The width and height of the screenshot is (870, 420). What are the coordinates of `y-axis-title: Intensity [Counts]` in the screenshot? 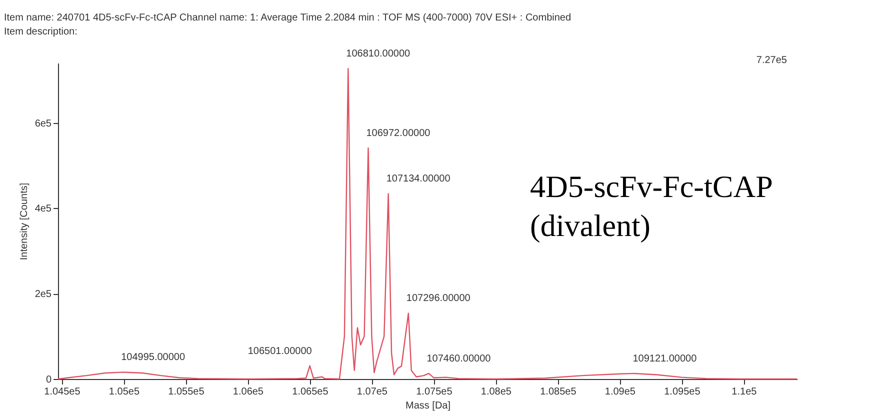 It's located at (24, 221).